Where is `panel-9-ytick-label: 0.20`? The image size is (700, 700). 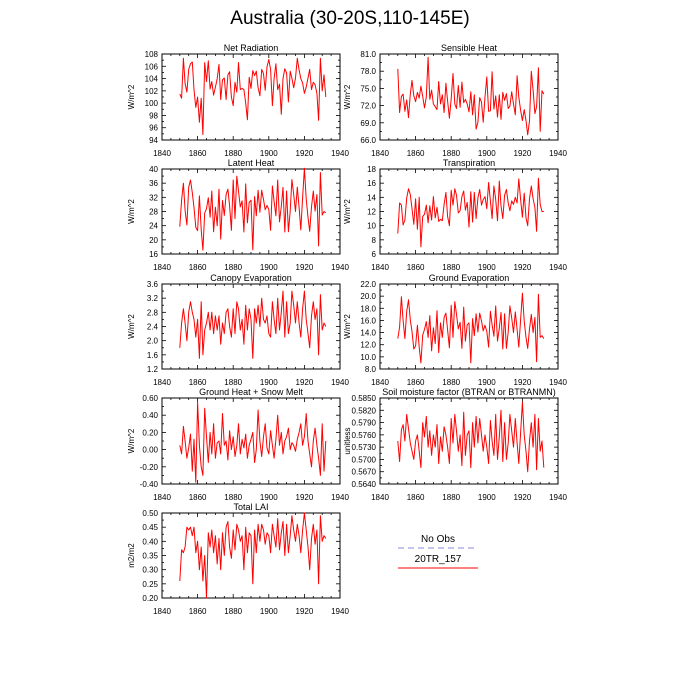 panel-9-ytick-label: 0.20 is located at coordinates (150, 598).